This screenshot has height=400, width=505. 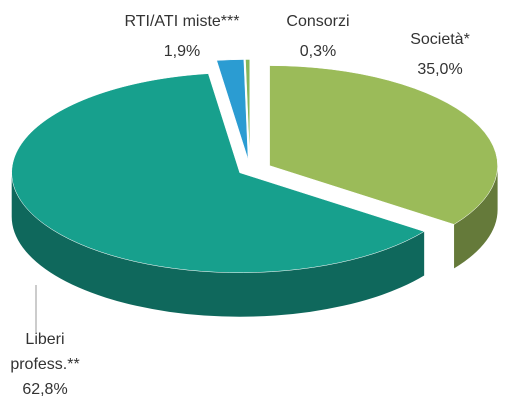 What do you see at coordinates (182, 21) in the screenshot?
I see `slice-name: RTI/ATI miste***` at bounding box center [182, 21].